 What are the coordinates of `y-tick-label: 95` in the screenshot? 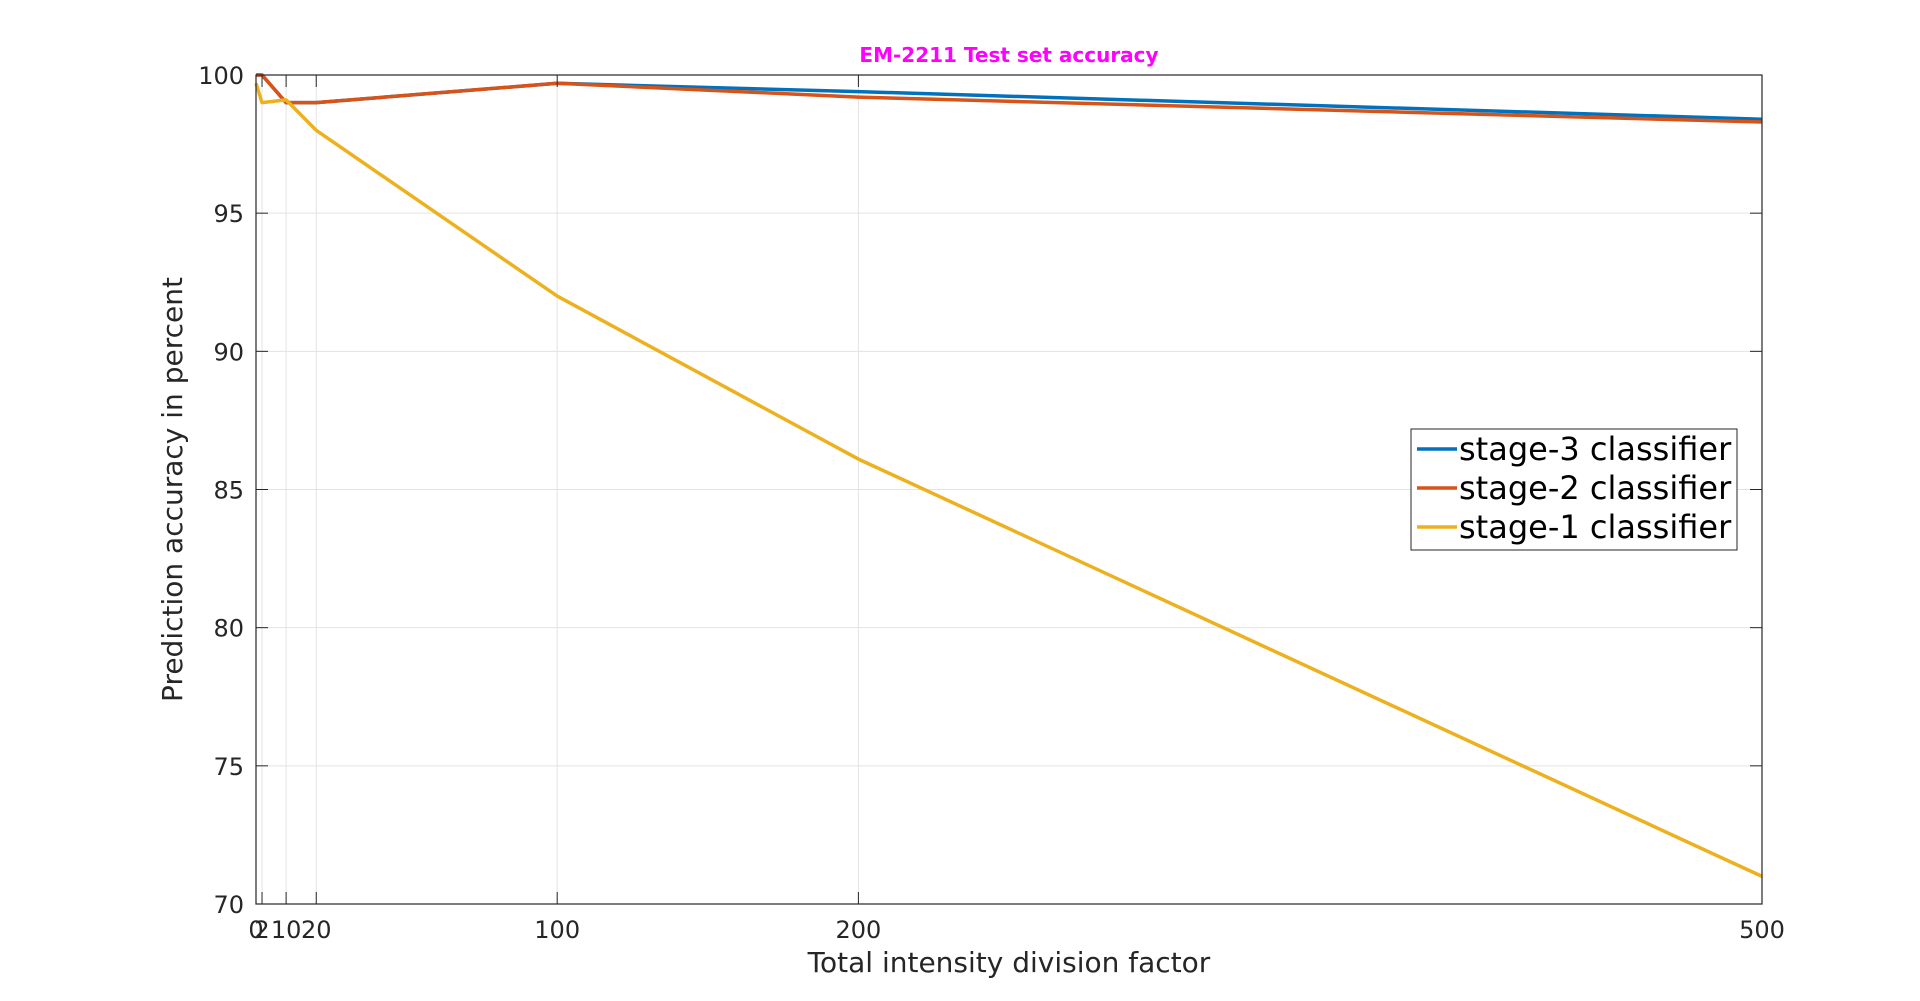 It's located at (228, 214).